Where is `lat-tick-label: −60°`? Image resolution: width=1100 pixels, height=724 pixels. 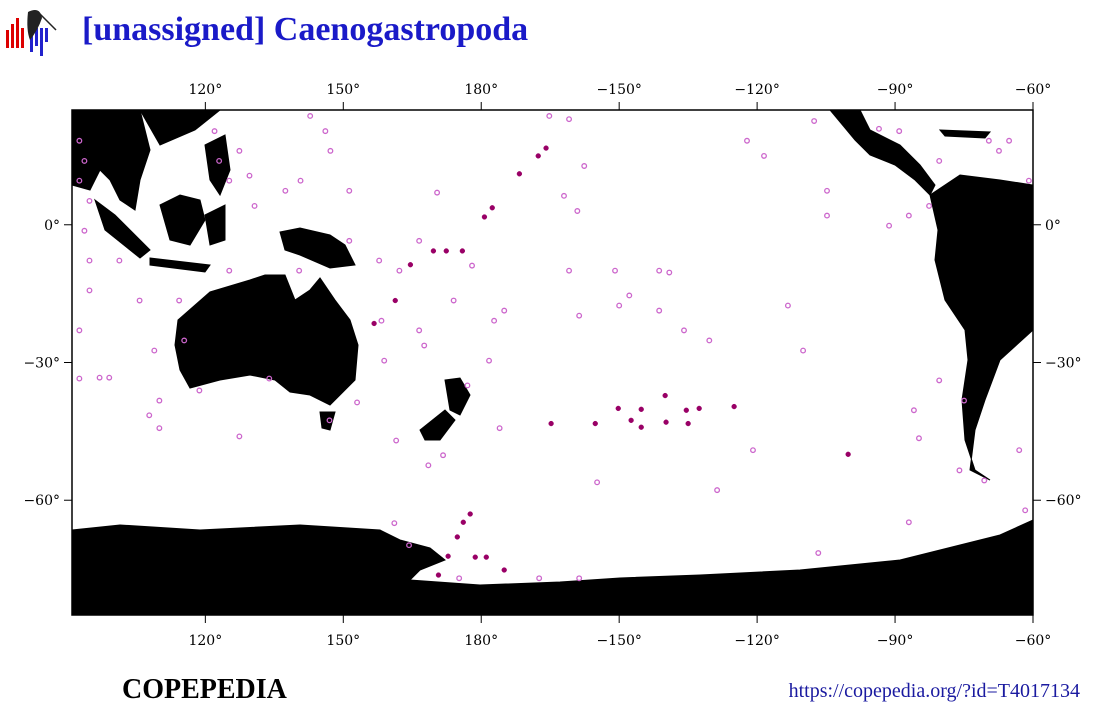 lat-tick-label: −60° is located at coordinates (1063, 501).